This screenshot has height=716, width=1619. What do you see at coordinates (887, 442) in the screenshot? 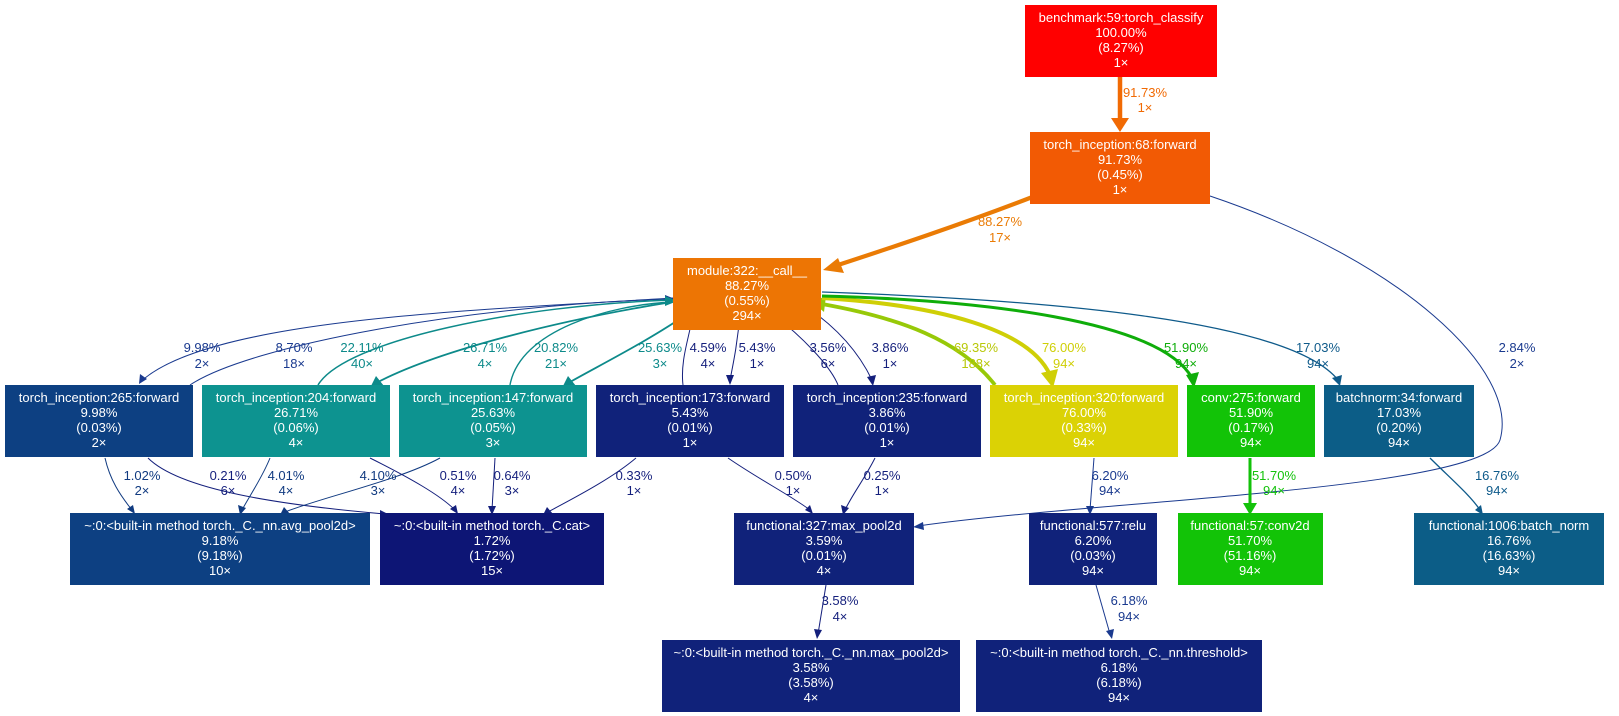
I see `node-calls: 1×` at bounding box center [887, 442].